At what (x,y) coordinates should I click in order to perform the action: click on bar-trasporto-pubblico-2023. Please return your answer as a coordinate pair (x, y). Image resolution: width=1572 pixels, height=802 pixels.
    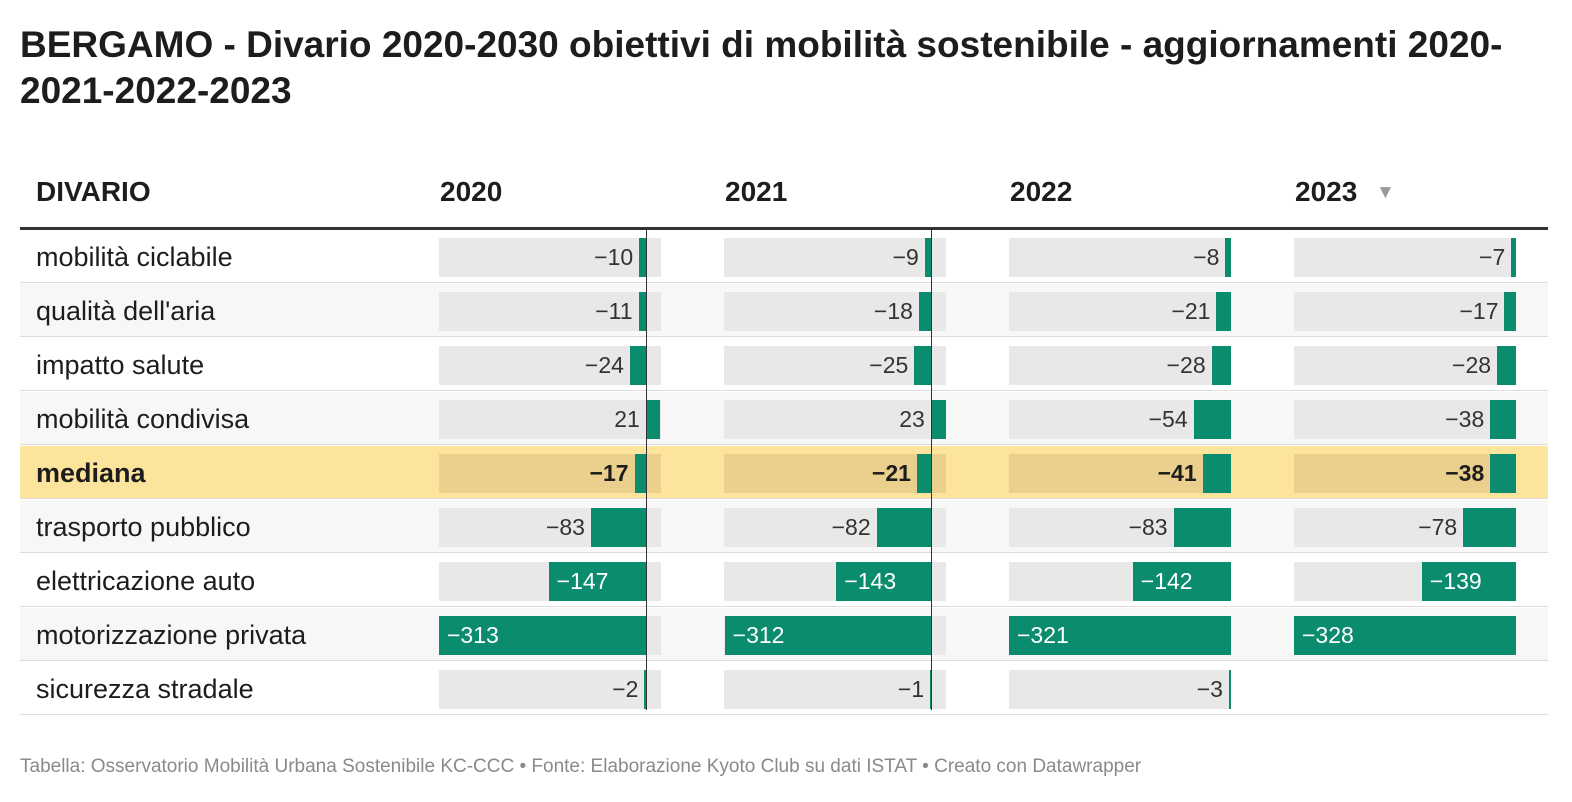
    Looking at the image, I should click on (1489, 527).